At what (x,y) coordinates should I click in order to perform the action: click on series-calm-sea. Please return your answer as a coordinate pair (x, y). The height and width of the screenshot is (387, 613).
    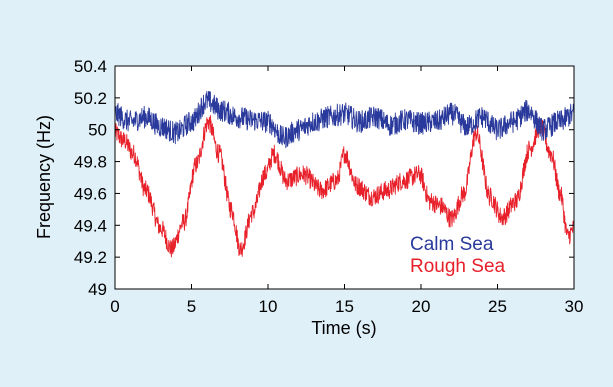
    Looking at the image, I should click on (344, 119).